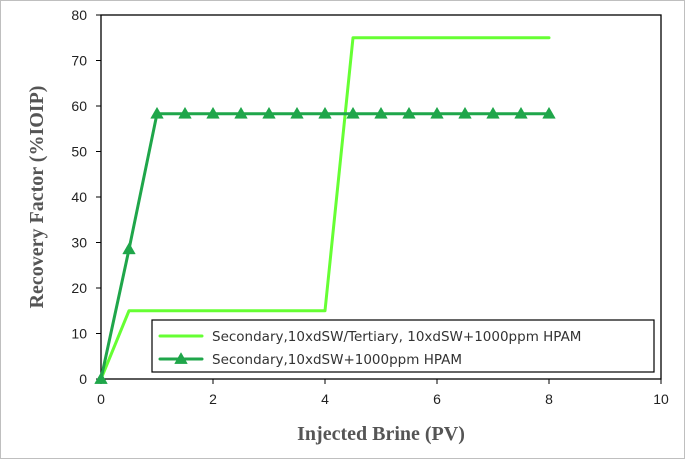 Image resolution: width=685 pixels, height=459 pixels. What do you see at coordinates (37, 197) in the screenshot?
I see `y-axis-title: Recovery Factor (%IOIP)` at bounding box center [37, 197].